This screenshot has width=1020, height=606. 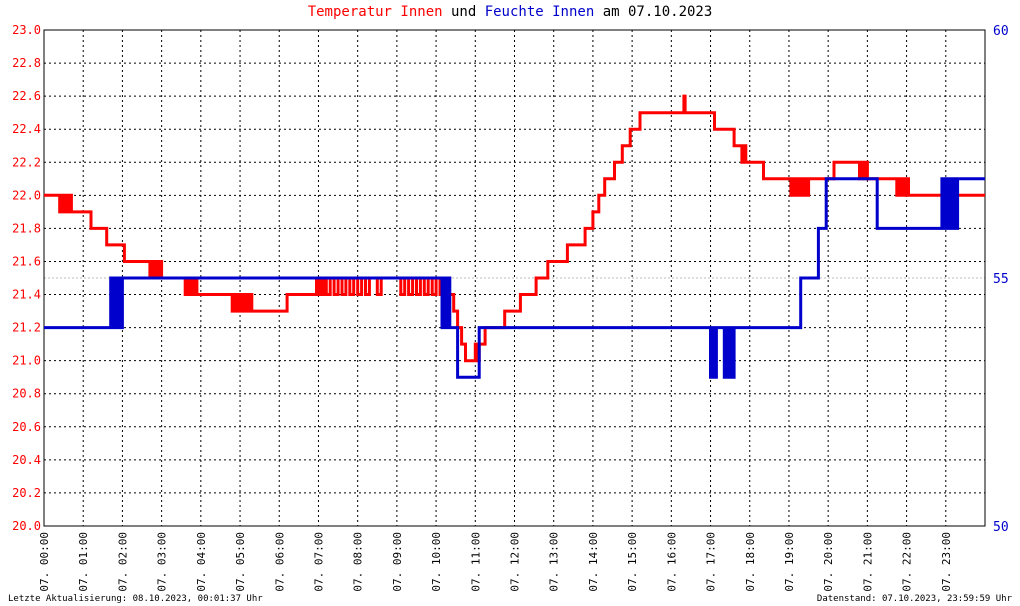 I want to click on x-tick-label: 07. 03:00, so click(x=162, y=562).